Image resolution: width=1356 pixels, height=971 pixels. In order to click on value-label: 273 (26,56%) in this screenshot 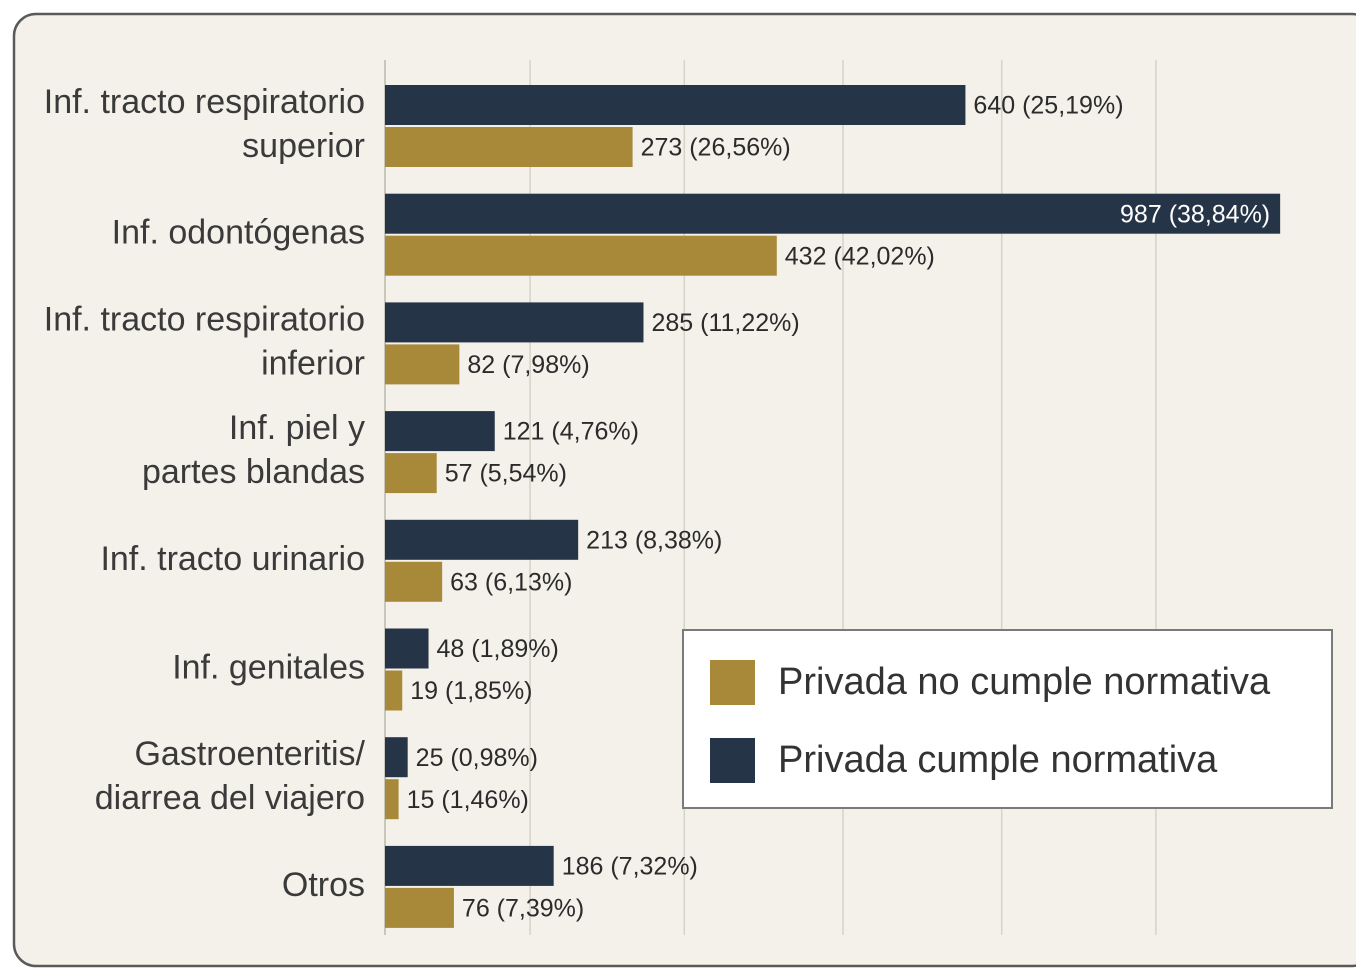, I will do `click(716, 148)`.